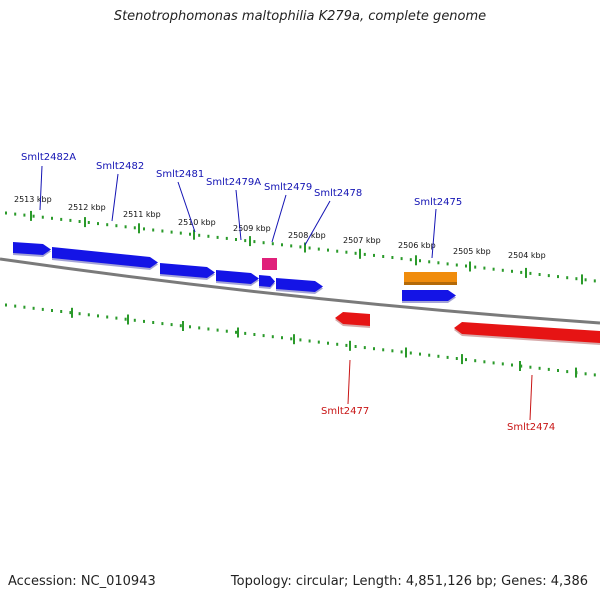 The width and height of the screenshot is (600, 600). I want to click on gene-label: Smlt2474, so click(531, 427).